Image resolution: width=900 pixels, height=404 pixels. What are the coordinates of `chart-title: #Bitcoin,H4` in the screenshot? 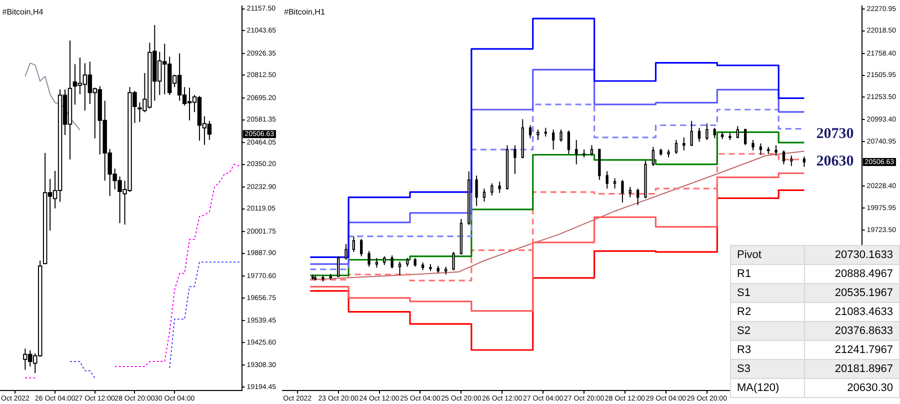 It's located at (23, 11).